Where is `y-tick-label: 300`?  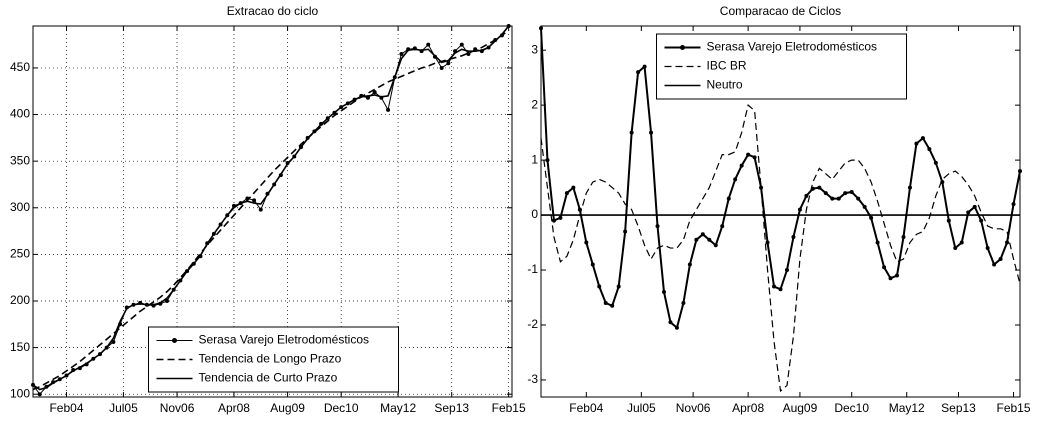
y-tick-label: 300 is located at coordinates (20, 207).